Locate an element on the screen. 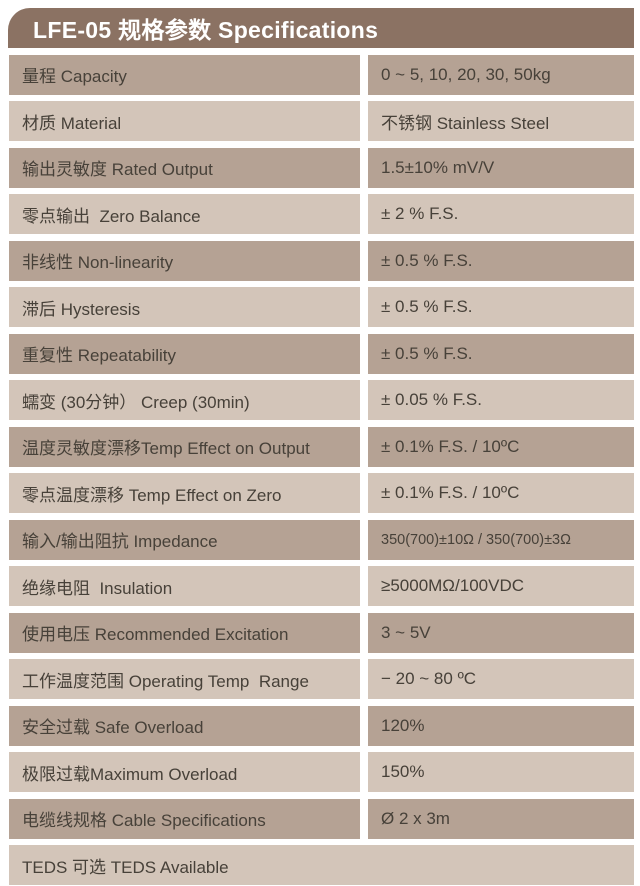 Image resolution: width=640 pixels, height=886 pixels. table-row-excitation: 使用电压 Recommended Excitation 3 ~ 5V is located at coordinates (321, 632).